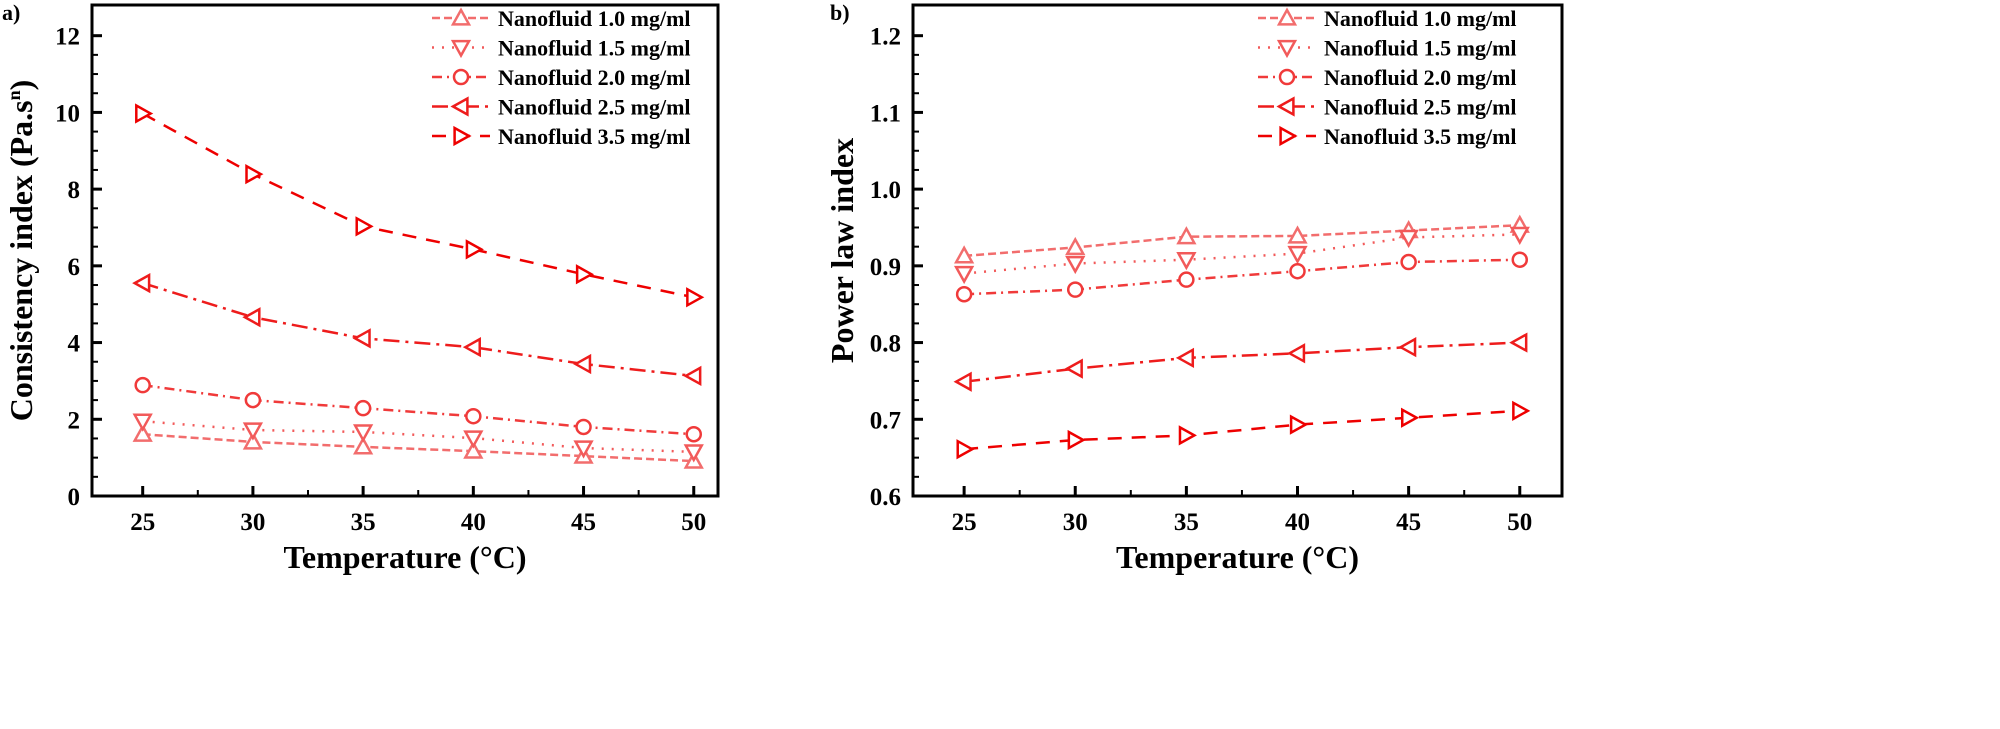 The image size is (2000, 729). I want to click on x-axis-label: Temperature (°C), so click(405, 557).